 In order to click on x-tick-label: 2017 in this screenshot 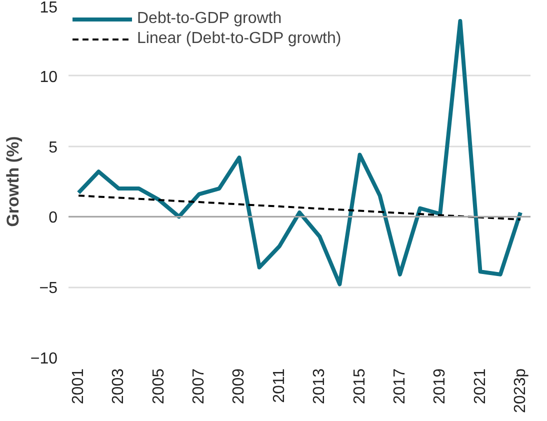, I will do `click(399, 386)`.